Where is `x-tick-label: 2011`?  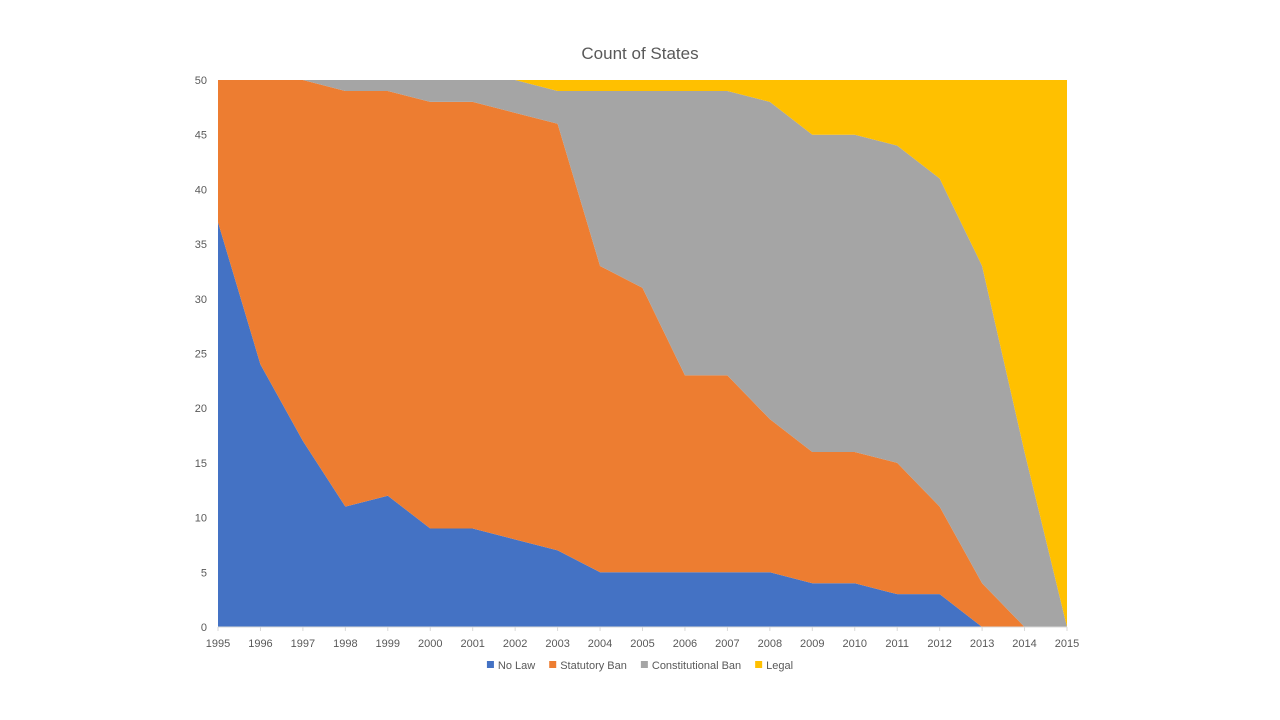
x-tick-label: 2011 is located at coordinates (897, 644).